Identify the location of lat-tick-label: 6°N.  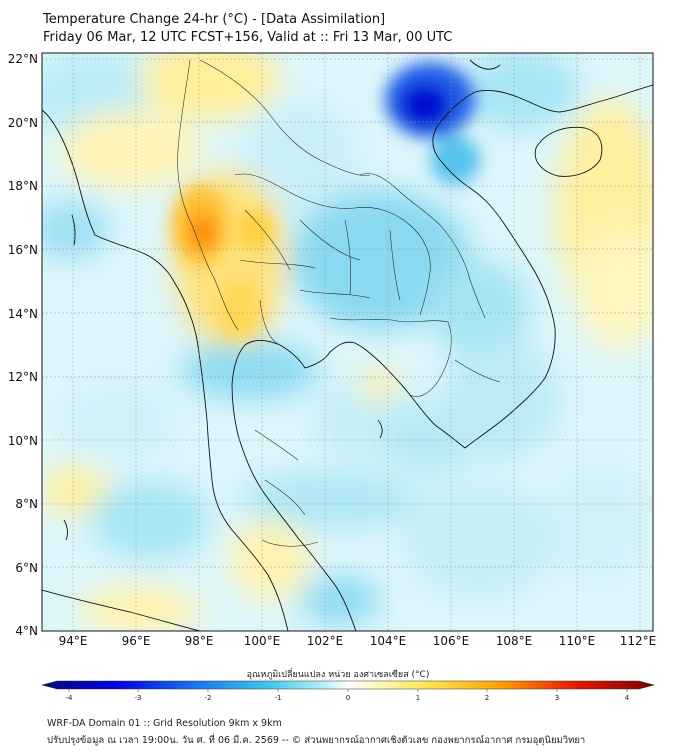
(26, 568).